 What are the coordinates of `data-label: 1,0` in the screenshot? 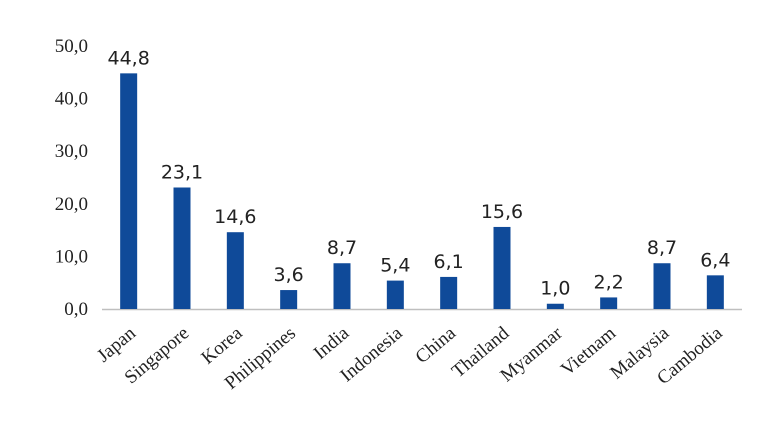 It's located at (555, 289).